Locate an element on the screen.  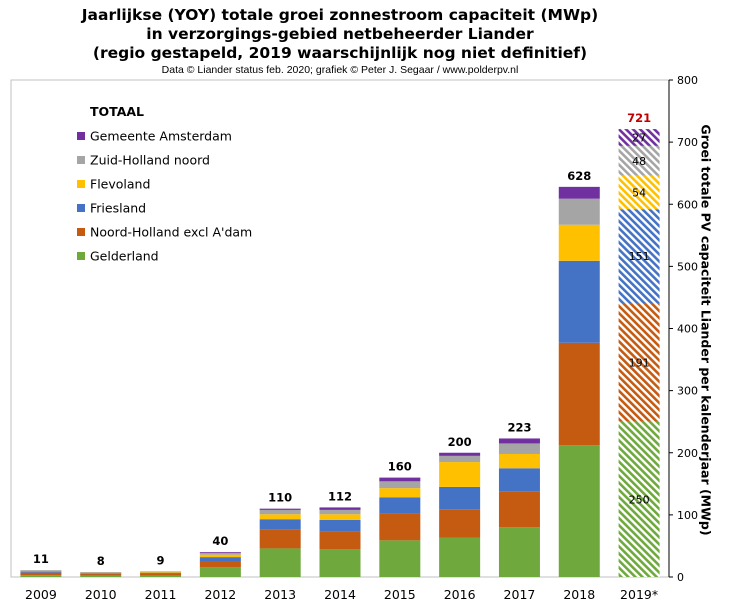
segment-value-label: 250 is located at coordinates (639, 499).